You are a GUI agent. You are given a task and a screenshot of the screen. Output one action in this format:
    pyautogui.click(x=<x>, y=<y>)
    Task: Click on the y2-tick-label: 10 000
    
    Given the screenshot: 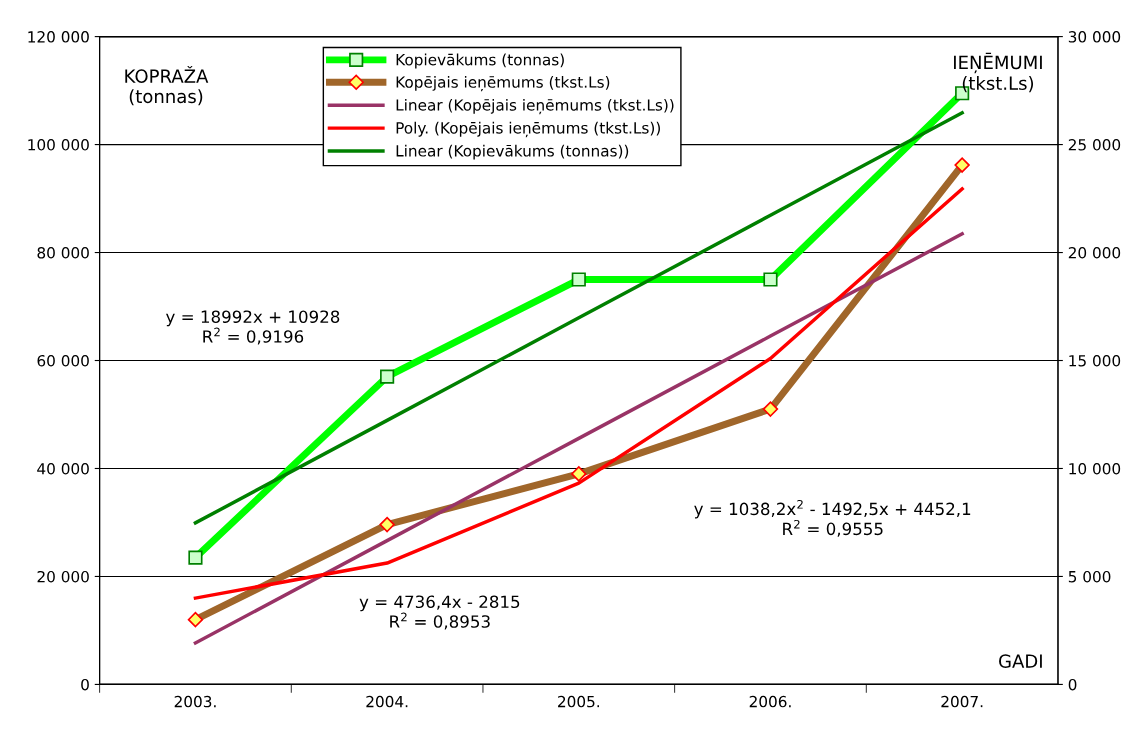 What is the action you would take?
    pyautogui.click(x=1095, y=468)
    